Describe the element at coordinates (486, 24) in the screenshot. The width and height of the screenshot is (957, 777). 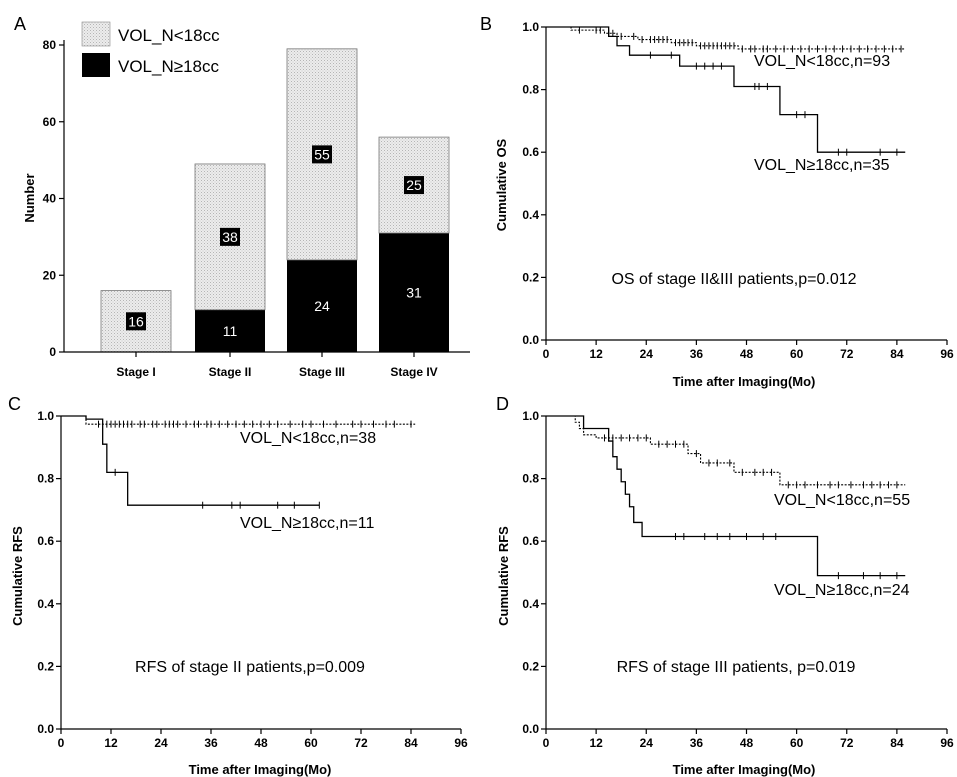
I see `panel-letter-b: B` at that location.